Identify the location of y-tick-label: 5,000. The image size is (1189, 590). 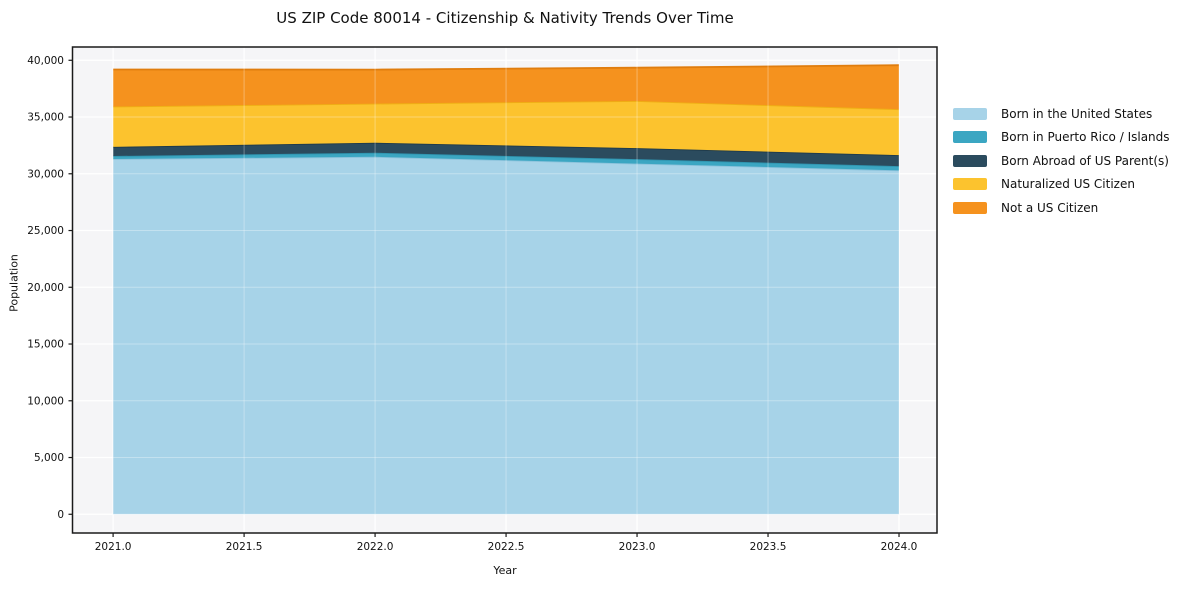
(49, 458).